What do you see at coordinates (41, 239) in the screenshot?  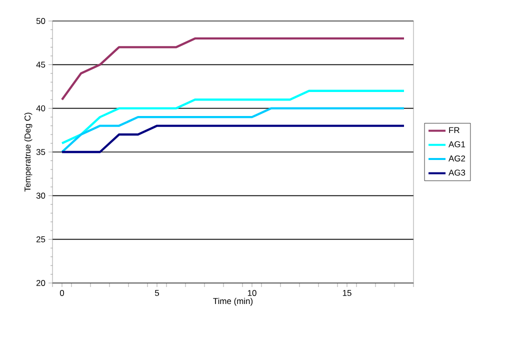 I see `y-tick-label: 25` at bounding box center [41, 239].